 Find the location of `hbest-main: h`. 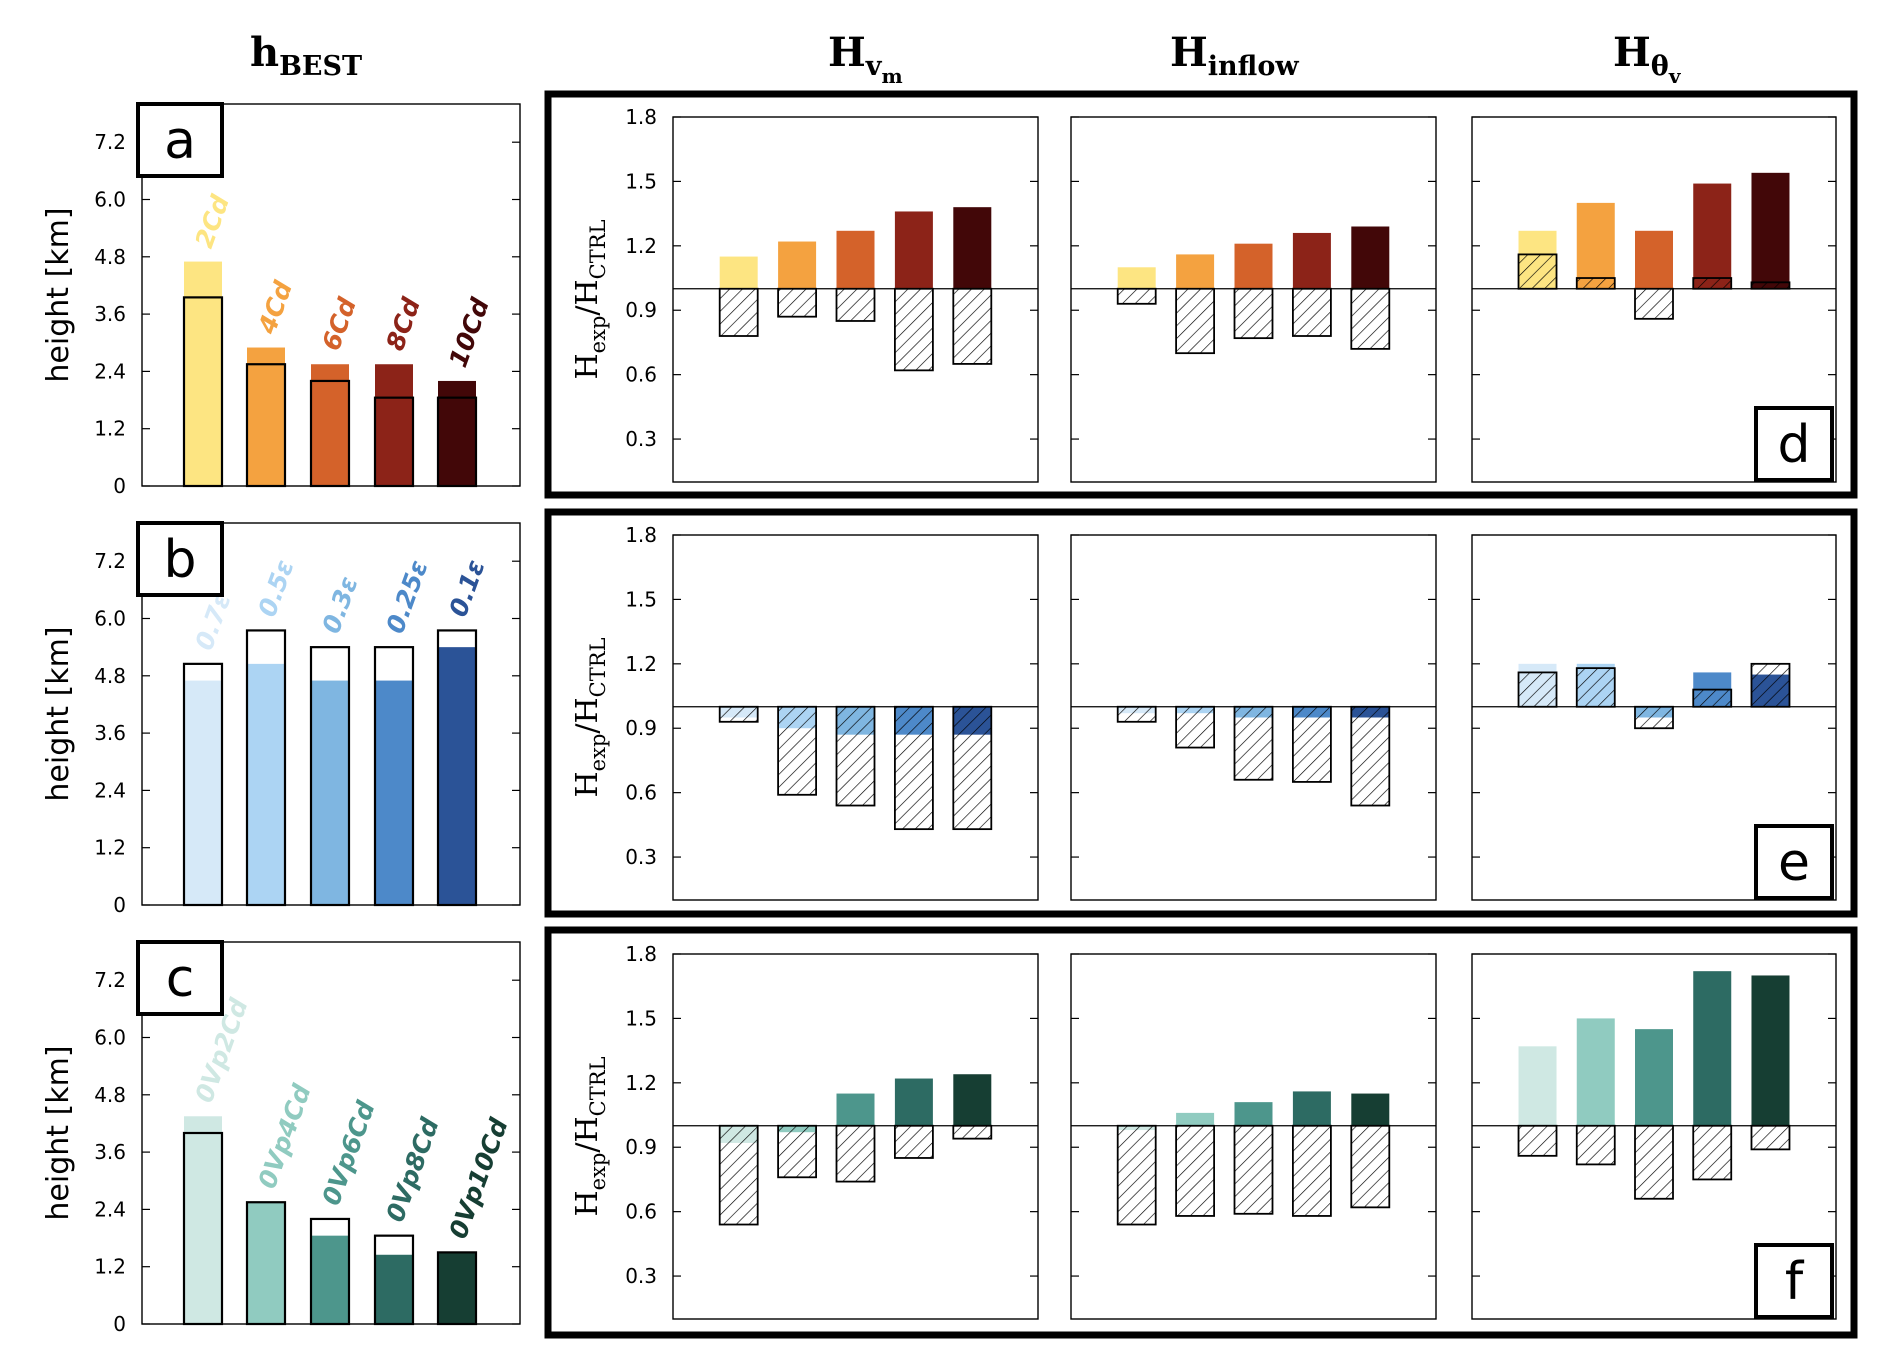

hbest-main: h is located at coordinates (264, 52).